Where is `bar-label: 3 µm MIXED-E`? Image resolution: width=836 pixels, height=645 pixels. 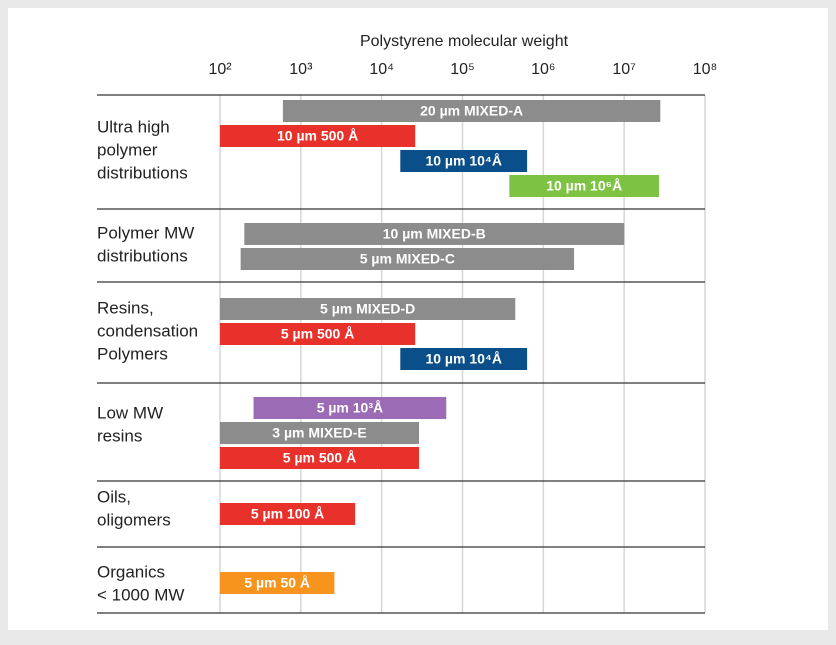 bar-label: 3 µm MIXED-E is located at coordinates (319, 433).